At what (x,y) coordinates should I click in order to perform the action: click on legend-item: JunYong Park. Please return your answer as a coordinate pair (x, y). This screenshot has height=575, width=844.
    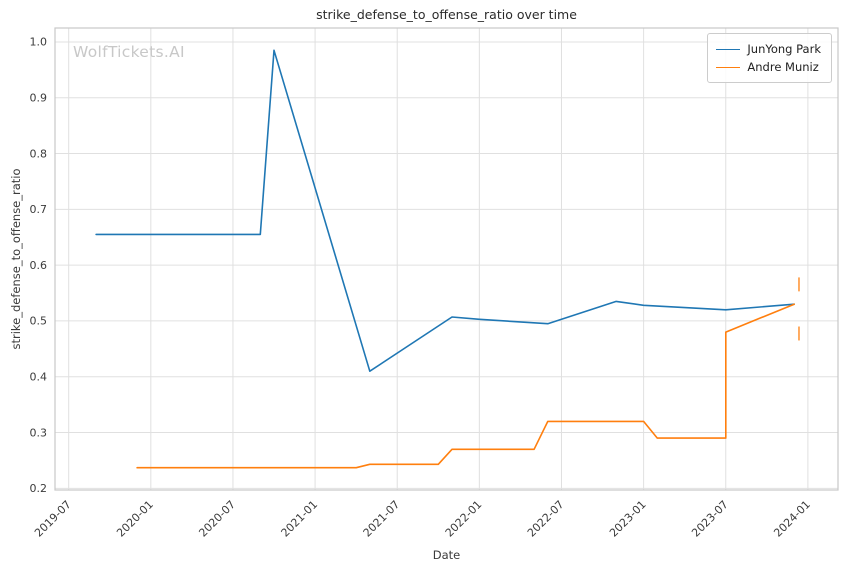
    Looking at the image, I should click on (768, 49).